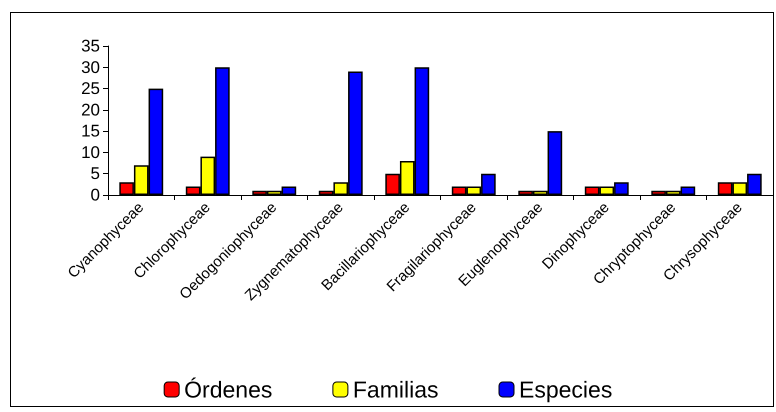 This screenshot has height=412, width=776. What do you see at coordinates (90, 152) in the screenshot?
I see `y-tick-label: 10` at bounding box center [90, 152].